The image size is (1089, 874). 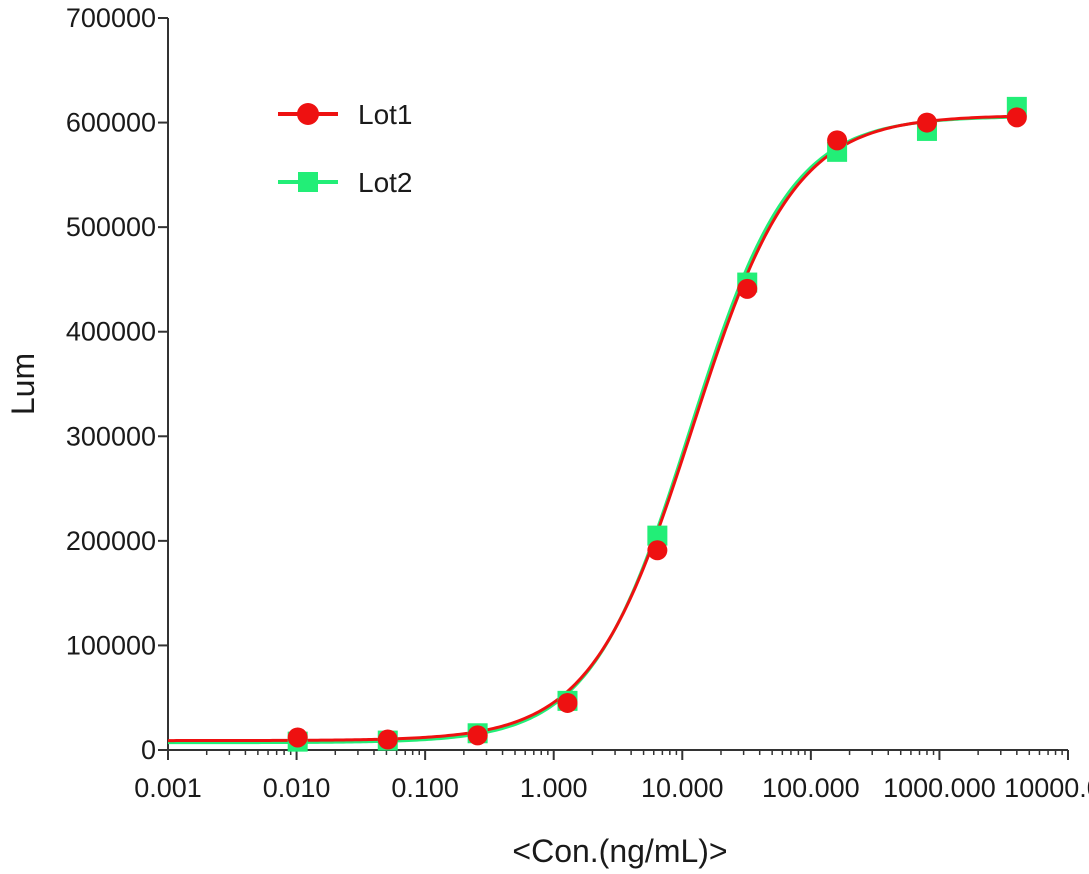 What do you see at coordinates (111, 227) in the screenshot?
I see `y-tick-label: 500000` at bounding box center [111, 227].